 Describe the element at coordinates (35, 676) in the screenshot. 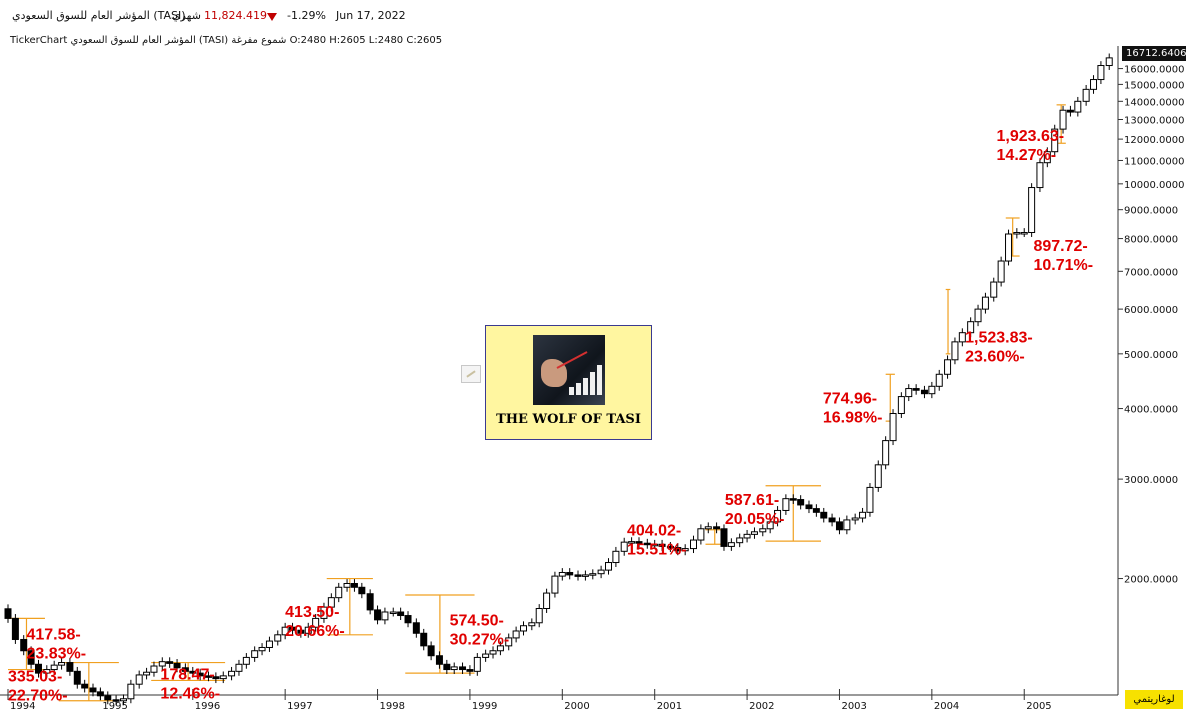

I see `drawdown-annotation: 335.03-` at that location.